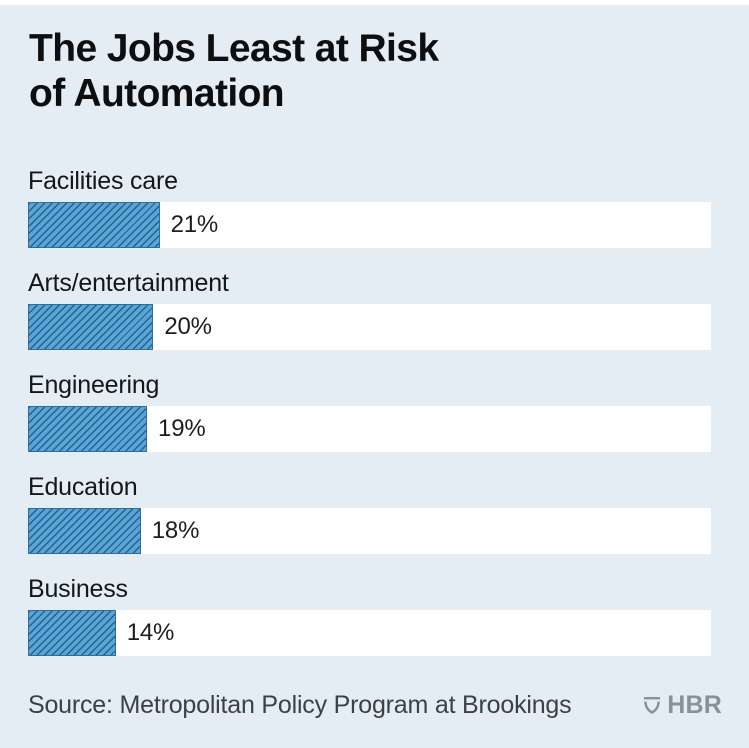  I want to click on value-label: 19%, so click(182, 428).